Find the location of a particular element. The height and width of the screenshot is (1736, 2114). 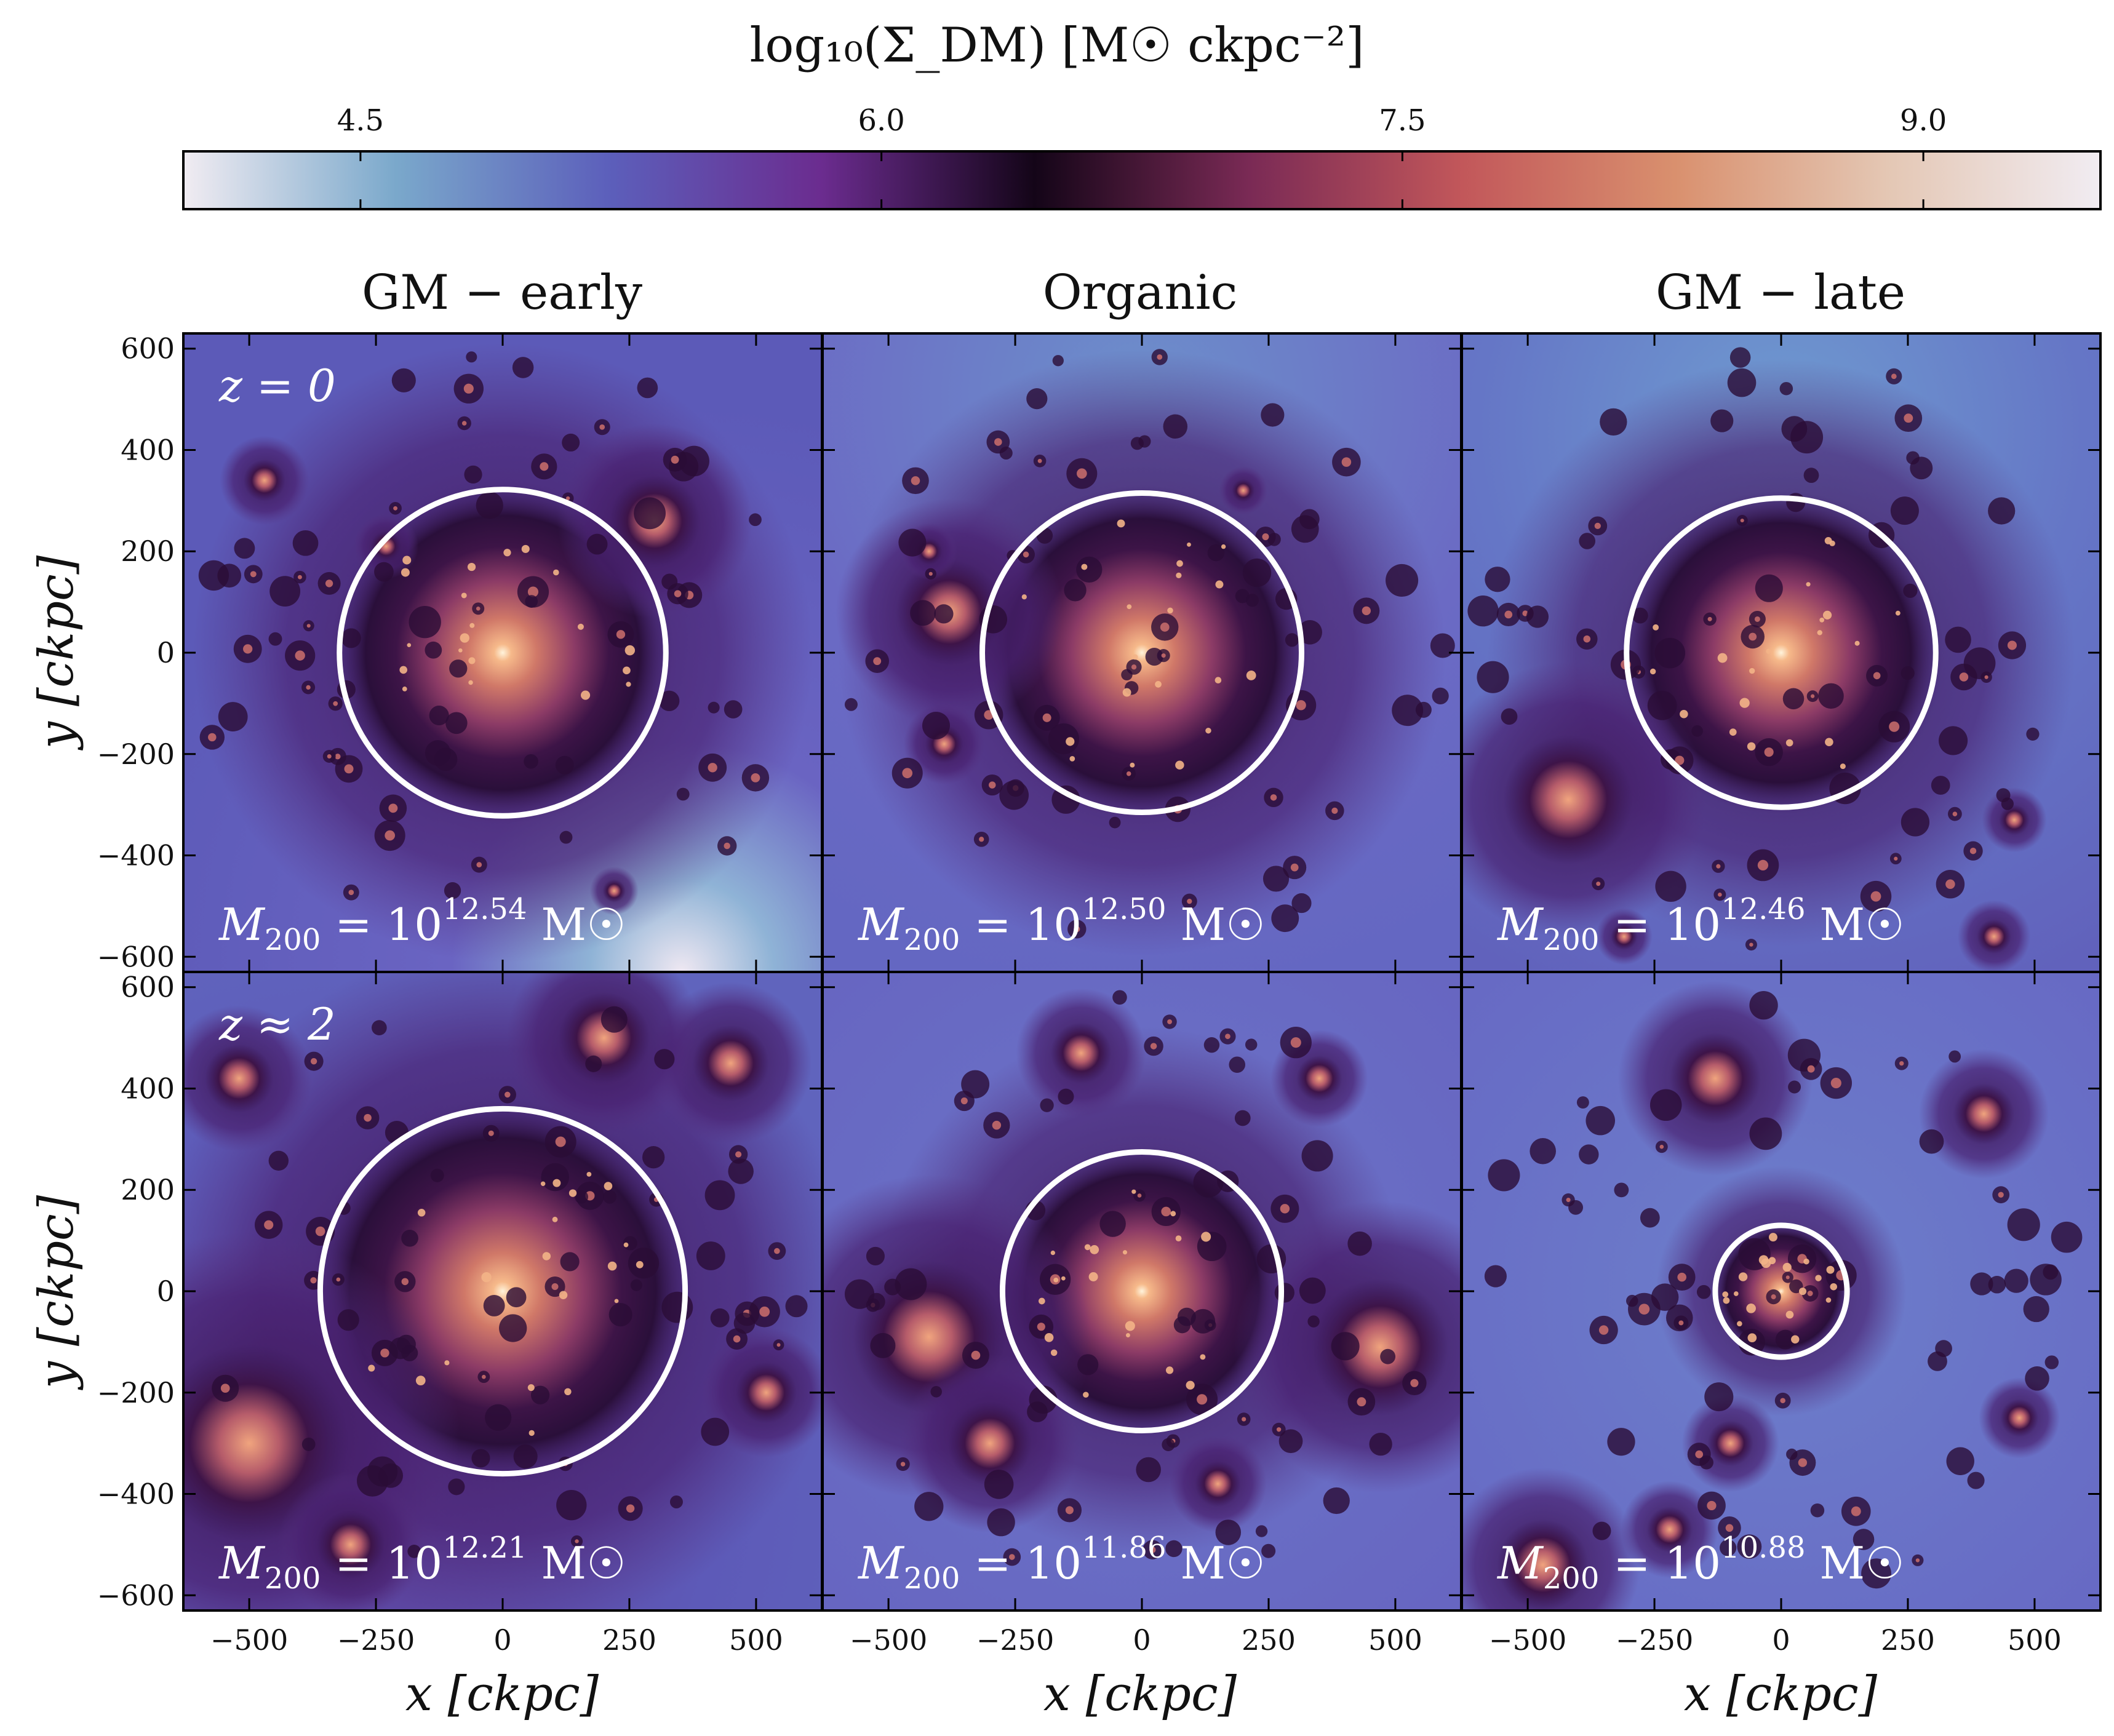

colorbar-tick-label: 6.0 is located at coordinates (881, 120).